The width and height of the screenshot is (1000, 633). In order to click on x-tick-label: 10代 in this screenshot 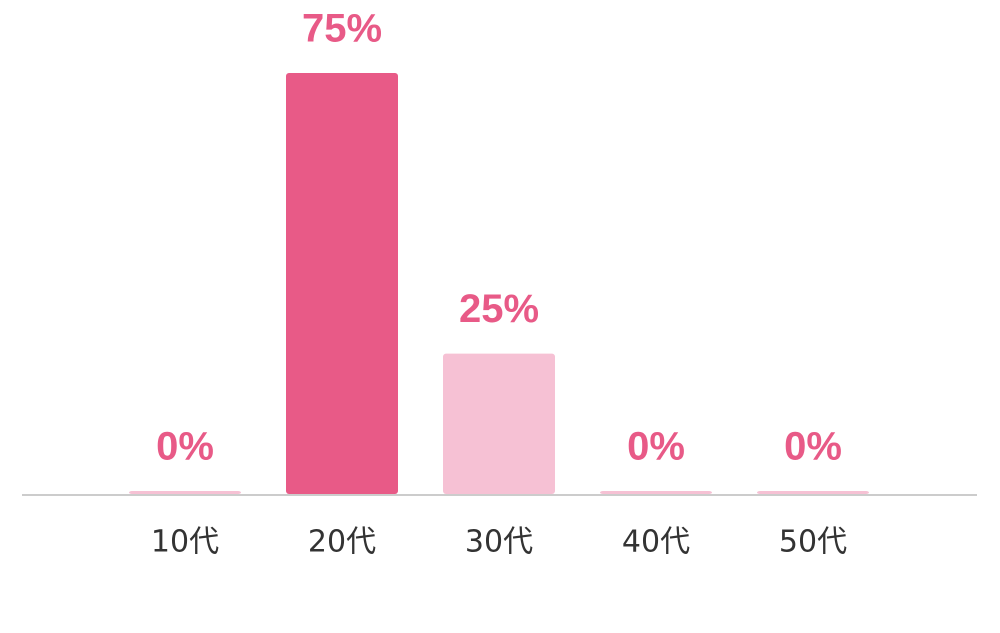, I will do `click(185, 542)`.